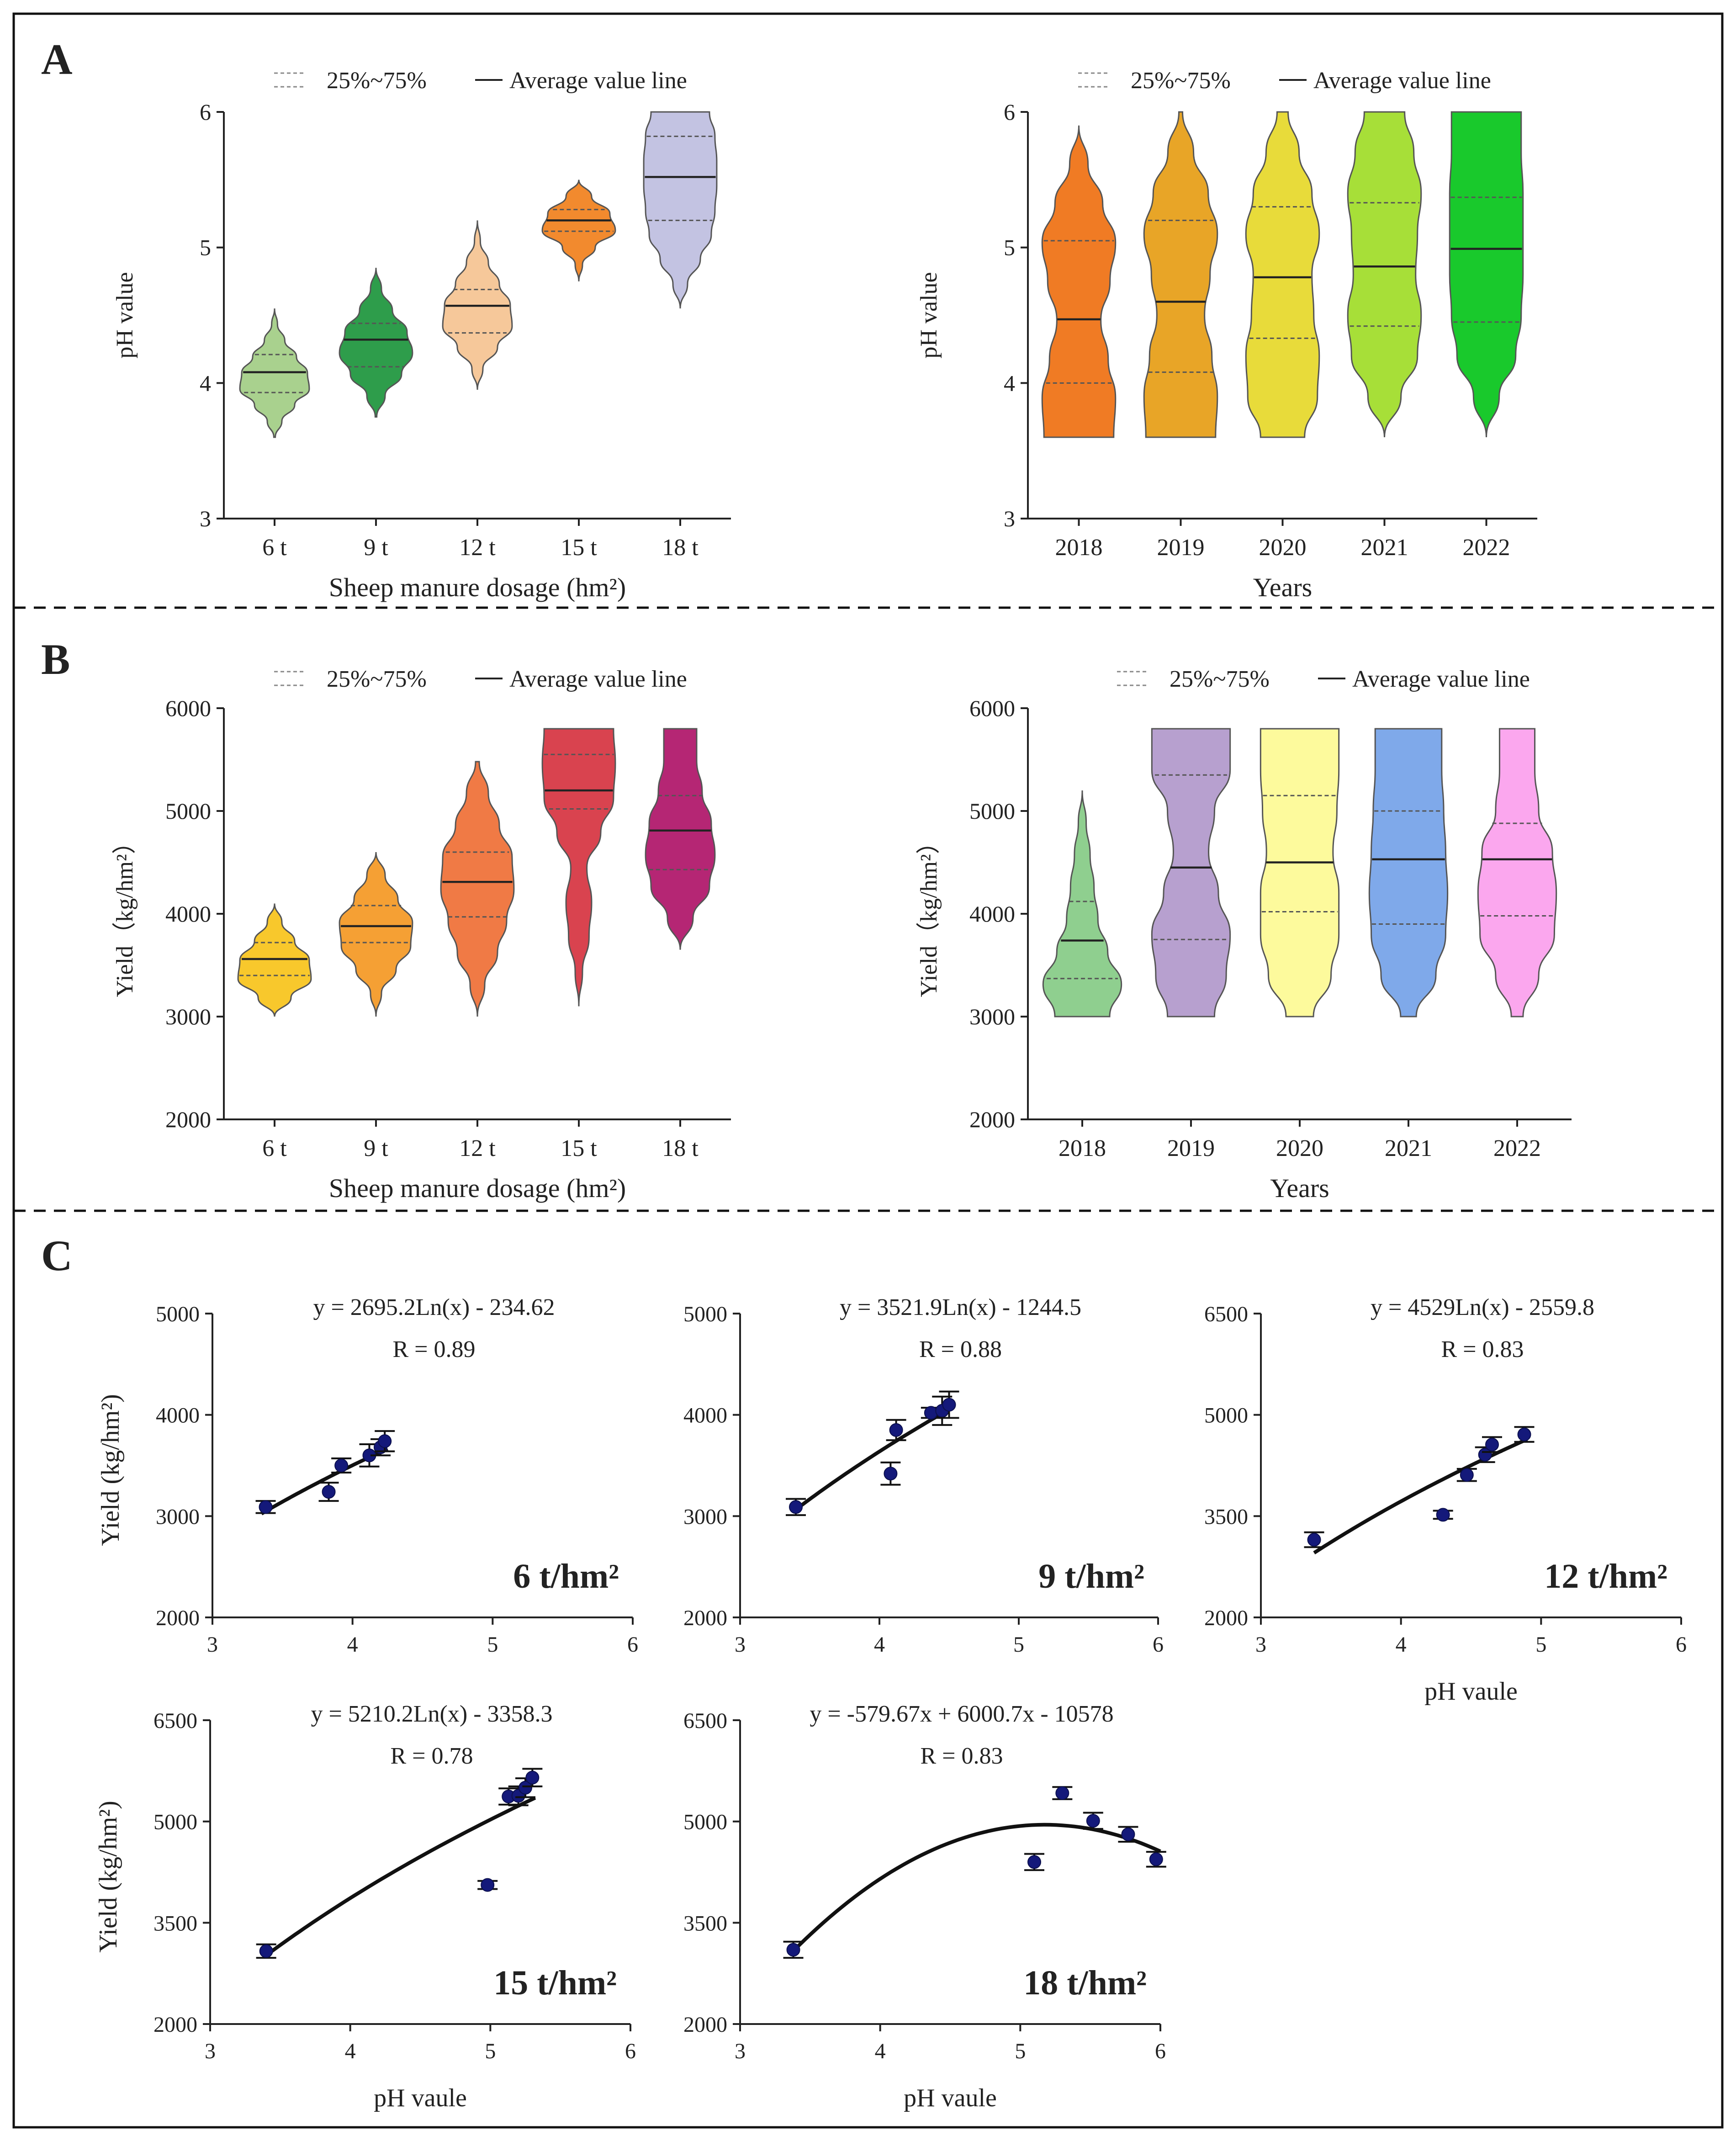 This screenshot has width=1736, height=2141. What do you see at coordinates (431, 1714) in the screenshot?
I see `fit-equation: y = 5210.2Ln(x) - 3358.3` at bounding box center [431, 1714].